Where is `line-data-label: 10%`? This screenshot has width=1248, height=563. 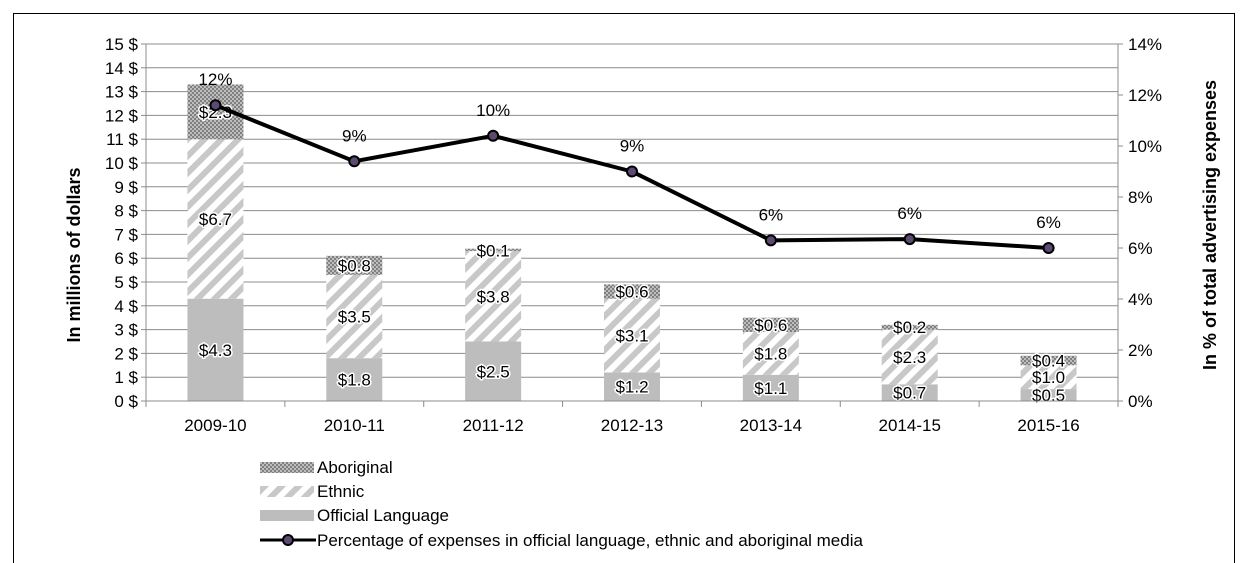
line-data-label: 10% is located at coordinates (493, 110).